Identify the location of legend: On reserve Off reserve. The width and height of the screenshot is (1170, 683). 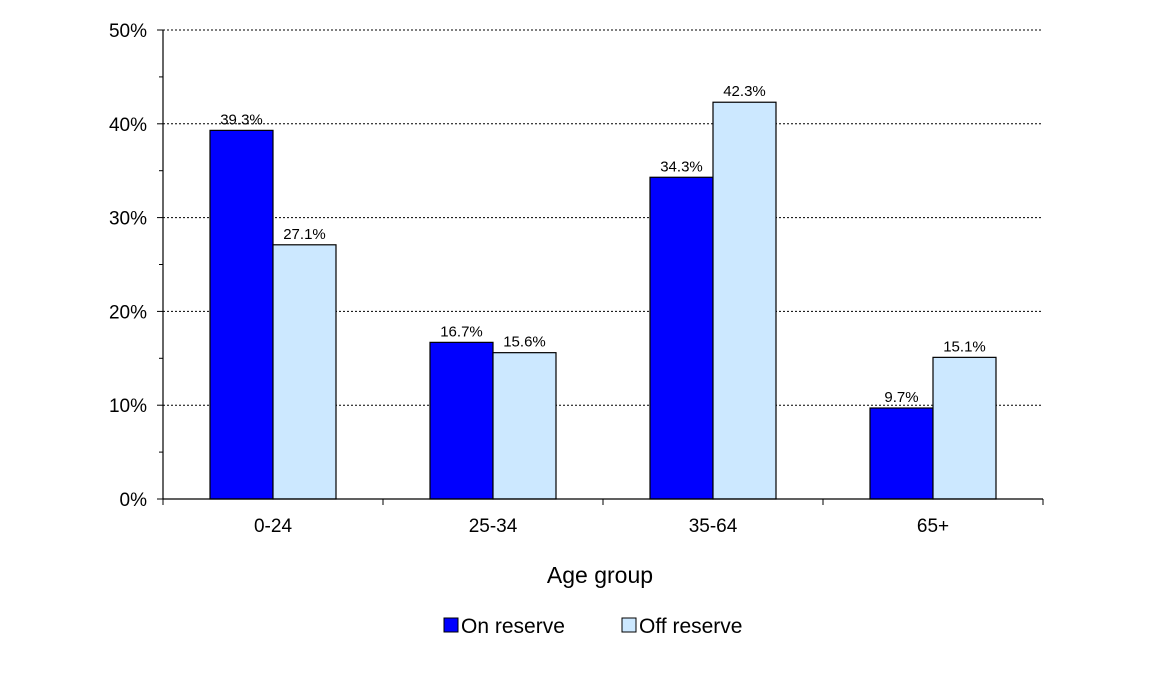
(592, 626).